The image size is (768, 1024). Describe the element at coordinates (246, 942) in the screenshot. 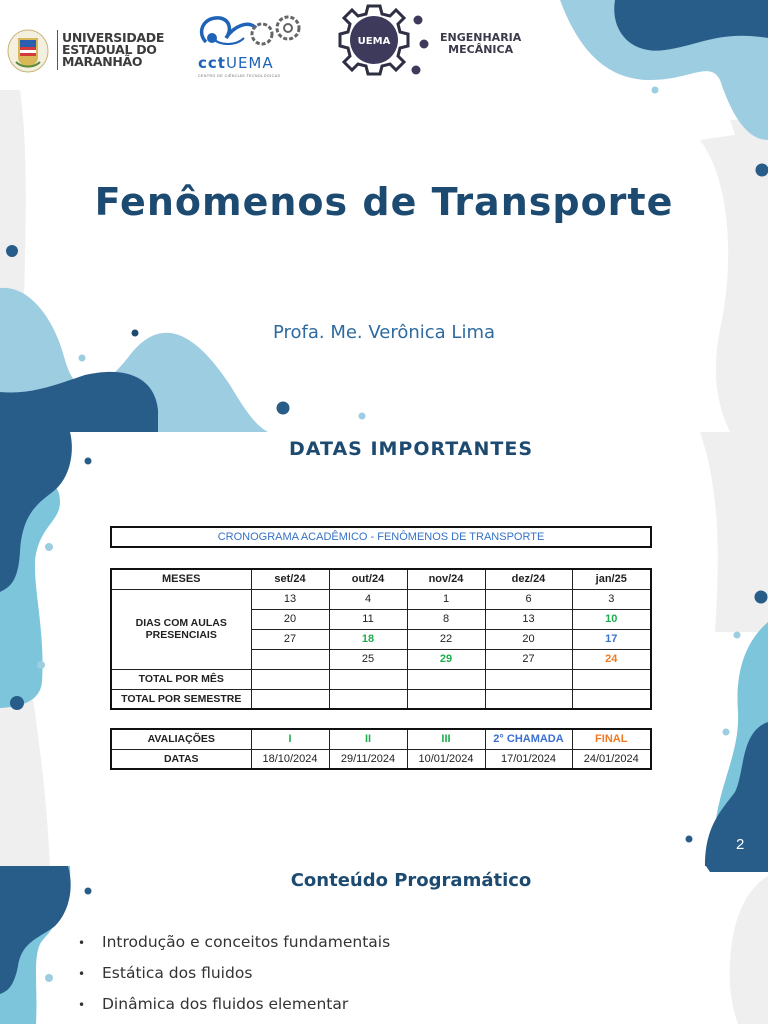

I see `list-item-label: Introdução e conceitos fundamentais` at that location.